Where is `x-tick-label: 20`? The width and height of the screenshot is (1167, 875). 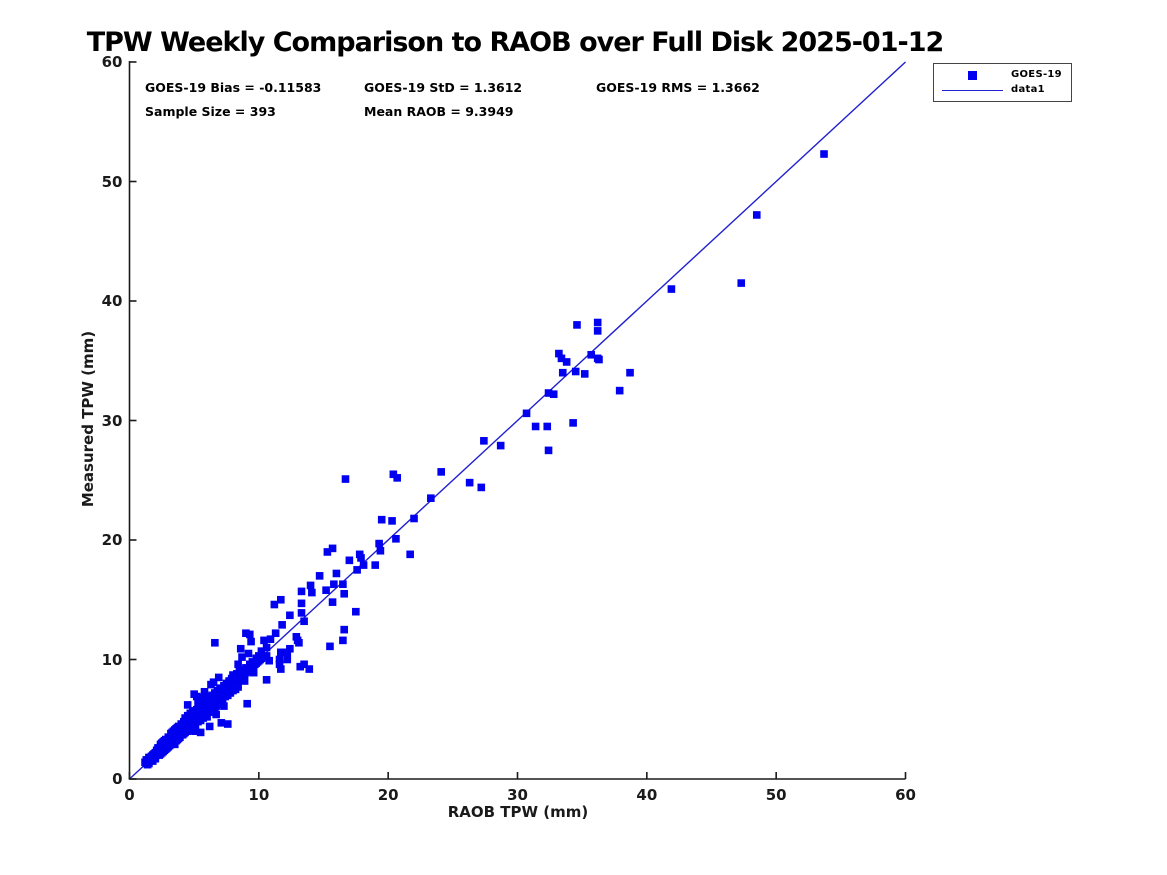
x-tick-label: 20 is located at coordinates (388, 795).